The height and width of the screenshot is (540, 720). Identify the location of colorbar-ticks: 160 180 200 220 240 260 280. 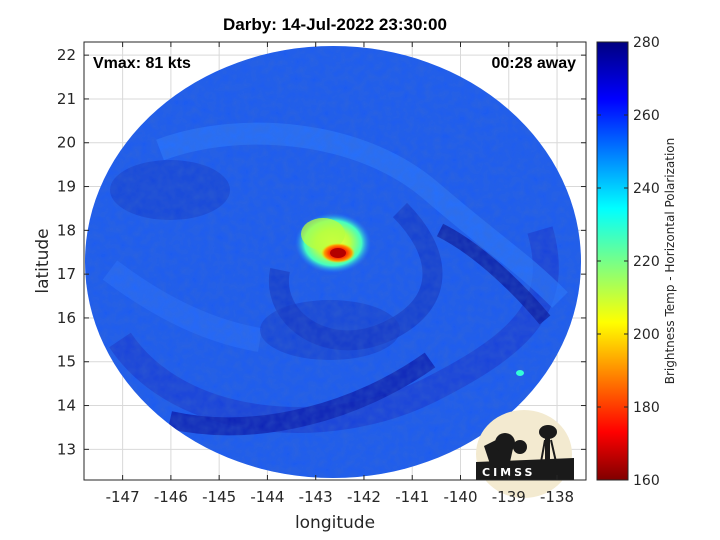
(628, 262).